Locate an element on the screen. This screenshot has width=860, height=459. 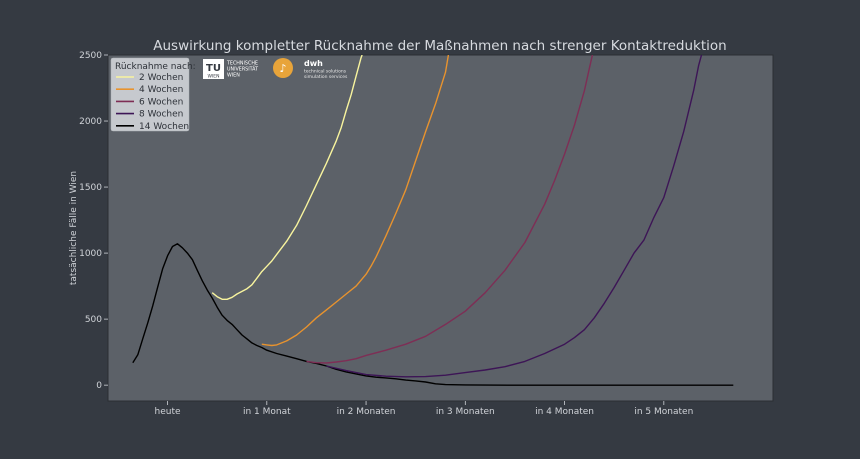
tu-text-line2: UNIVERSITÄT is located at coordinates (242, 69).